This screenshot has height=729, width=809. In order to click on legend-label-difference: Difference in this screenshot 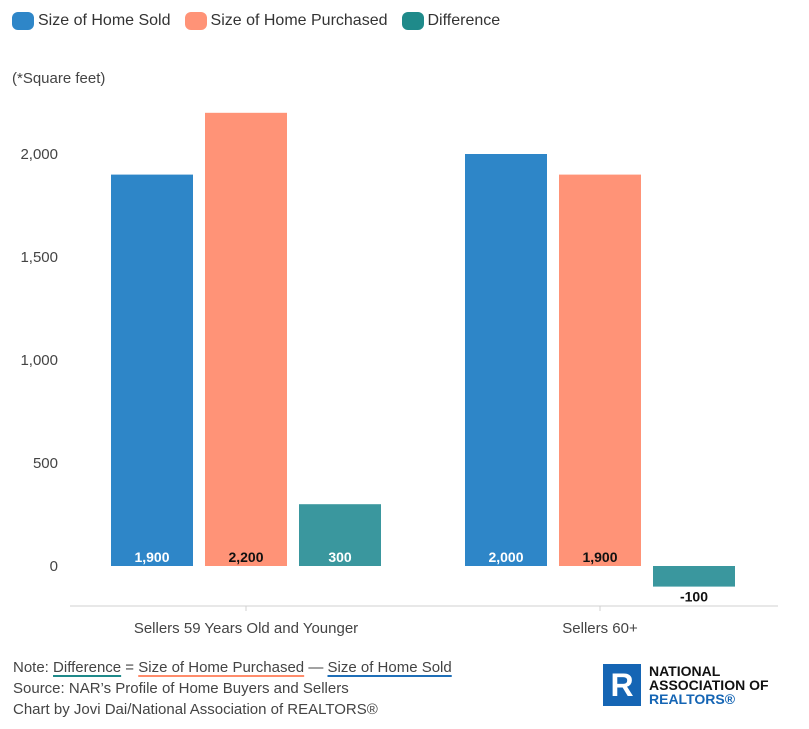, I will do `click(464, 20)`.